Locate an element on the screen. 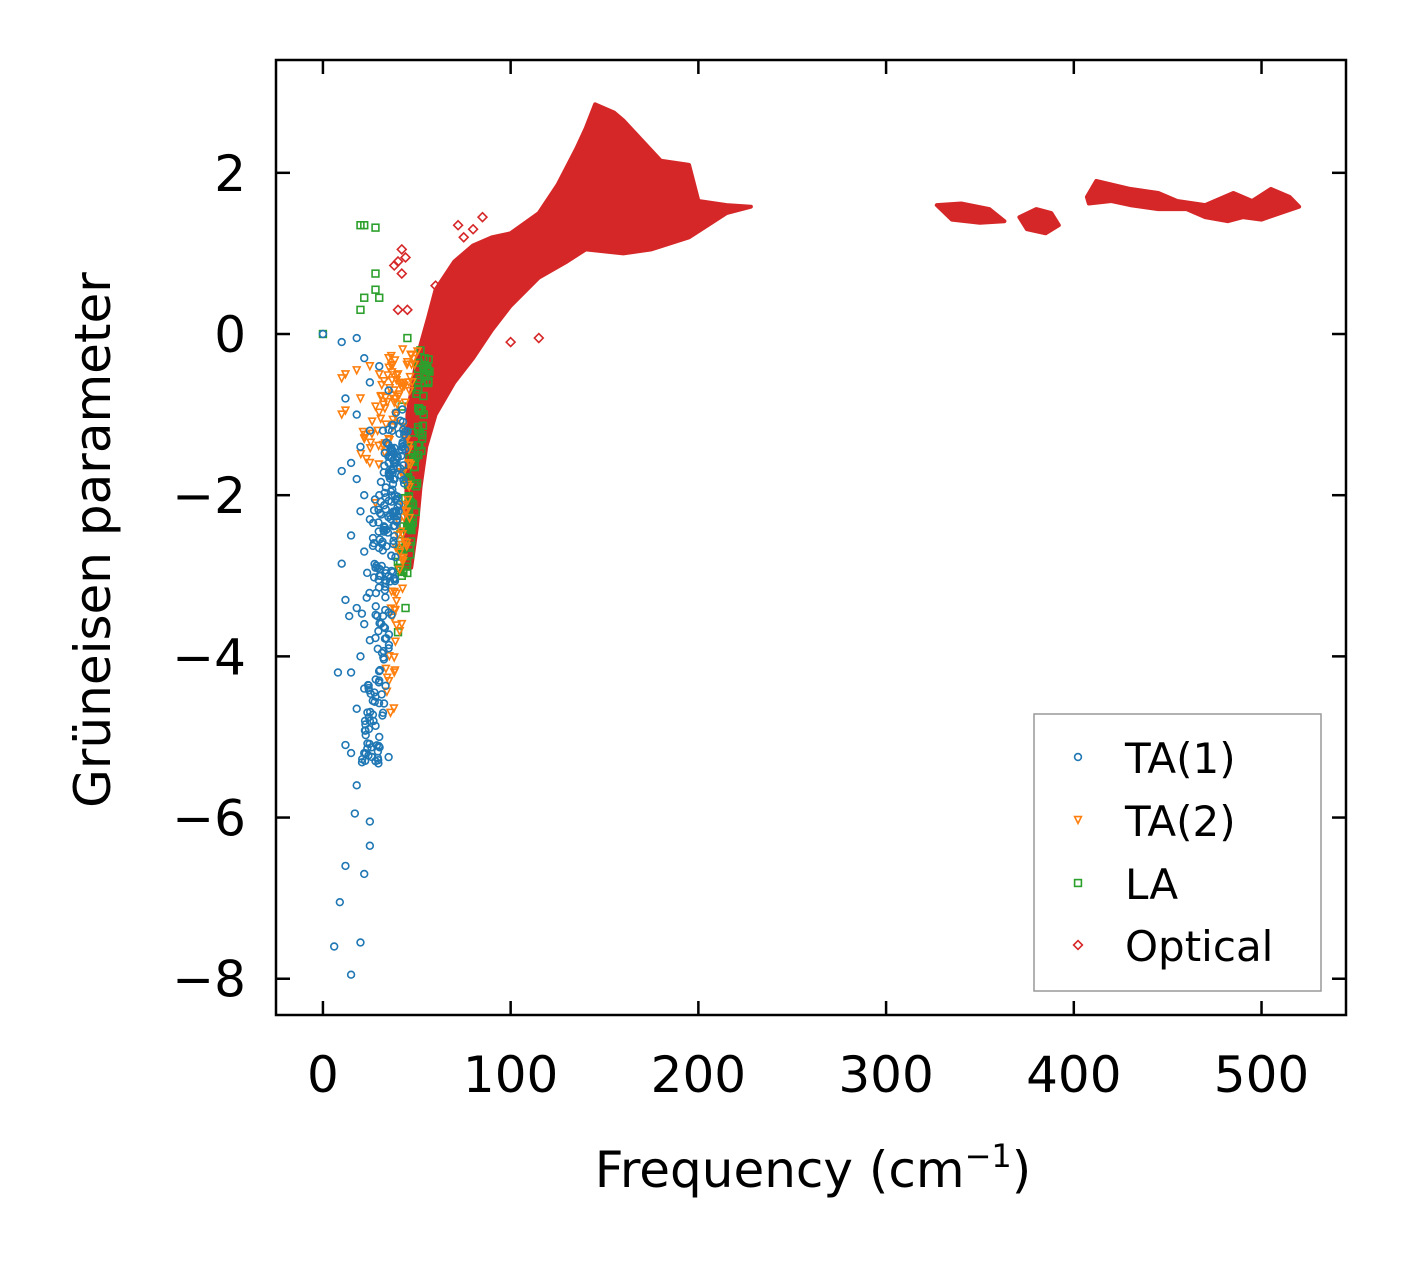  legend-marker-la is located at coordinates (1078, 883).